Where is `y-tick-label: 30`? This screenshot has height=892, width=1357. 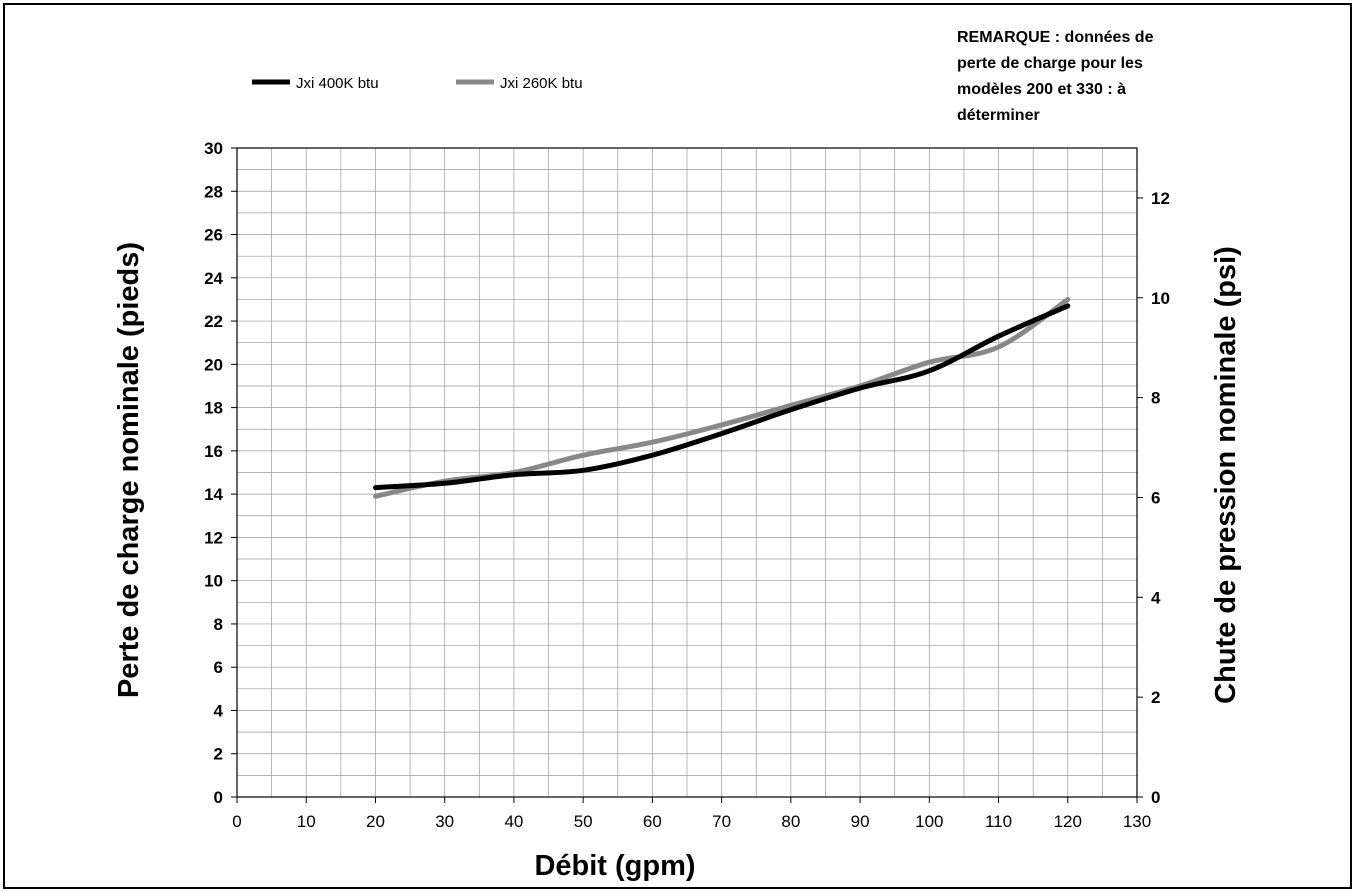
y-tick-label: 30 is located at coordinates (213, 148).